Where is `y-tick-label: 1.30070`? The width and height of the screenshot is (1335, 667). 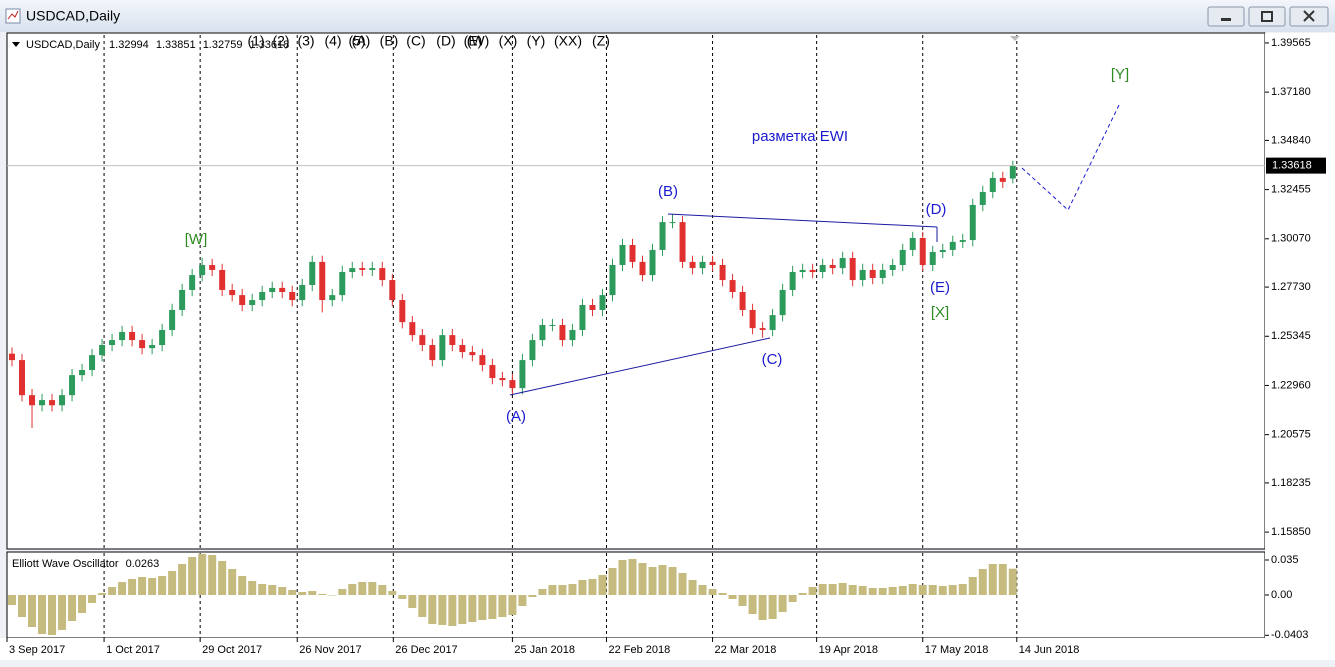 y-tick-label: 1.30070 is located at coordinates (1291, 239).